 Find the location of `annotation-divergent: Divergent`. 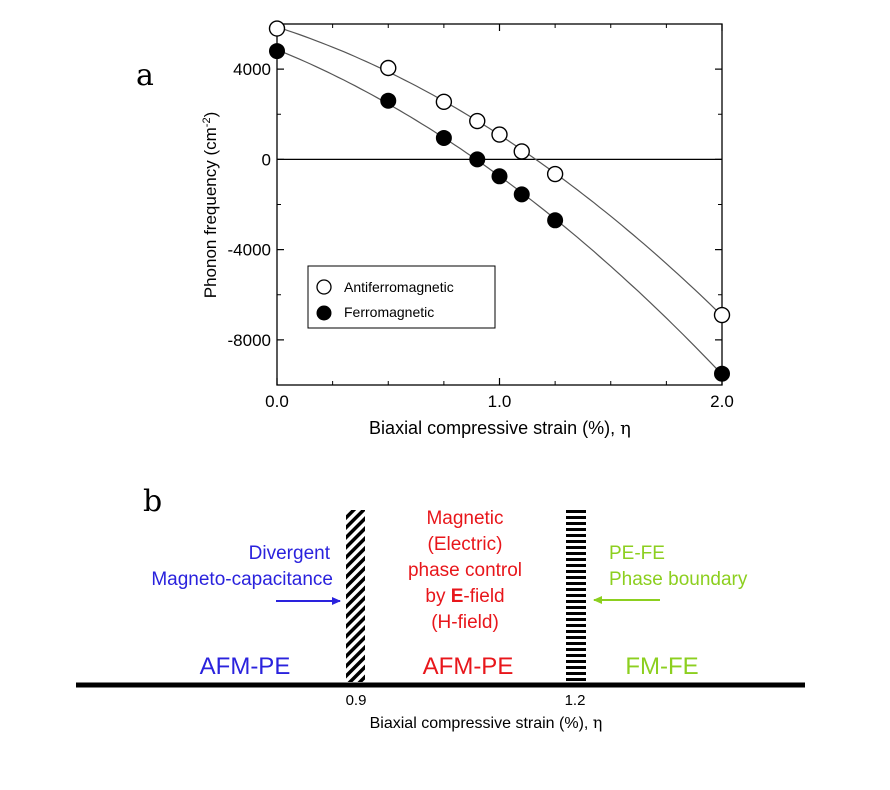

annotation-divergent: Divergent is located at coordinates (290, 553).